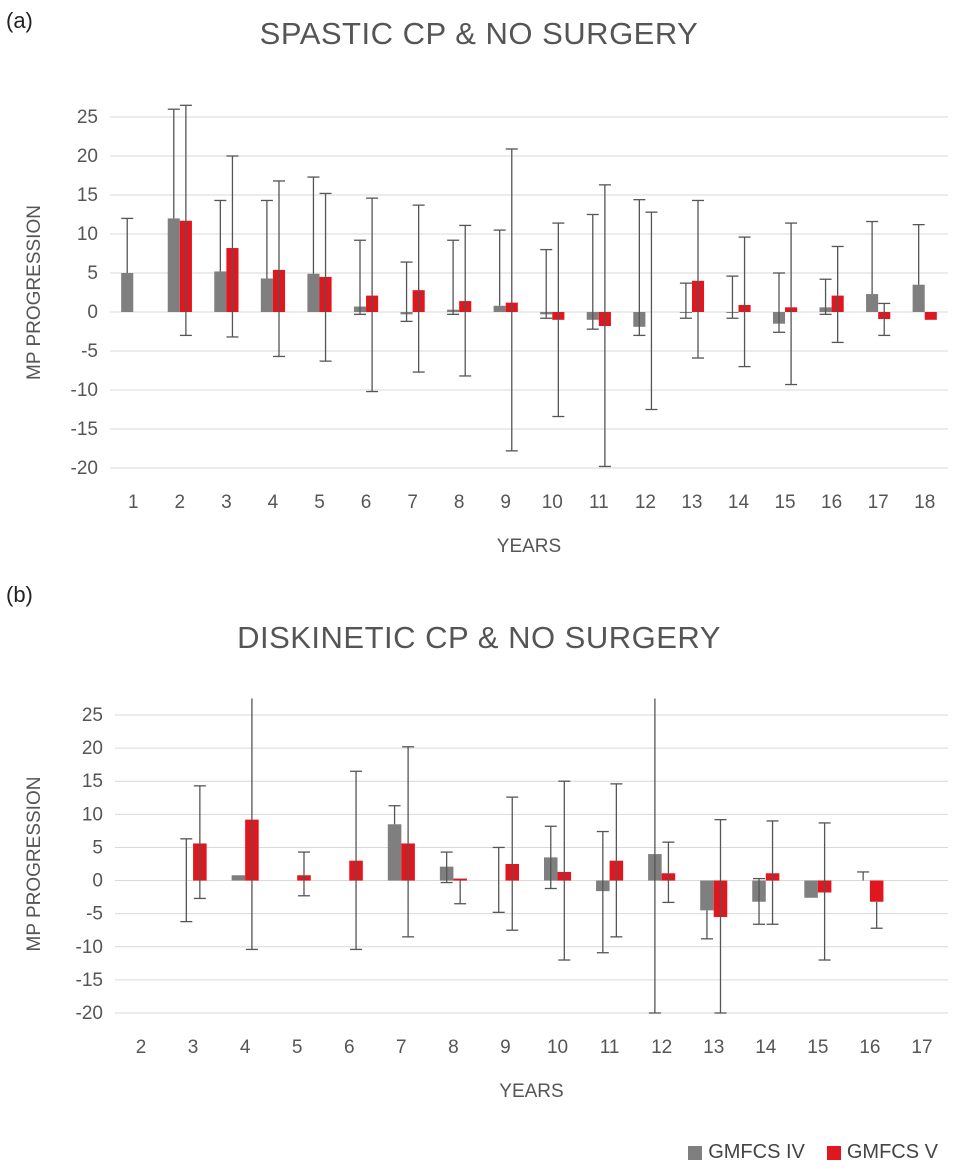  I want to click on legend-item-gmfcs-v: GMFCS V, so click(882, 1152).